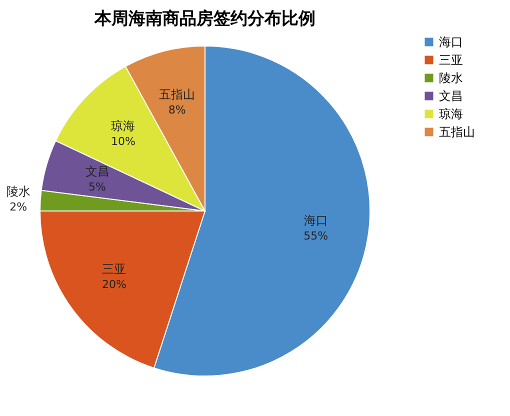 This screenshot has width=510, height=416. What do you see at coordinates (316, 221) in the screenshot?
I see `slice-label: 海口` at bounding box center [316, 221].